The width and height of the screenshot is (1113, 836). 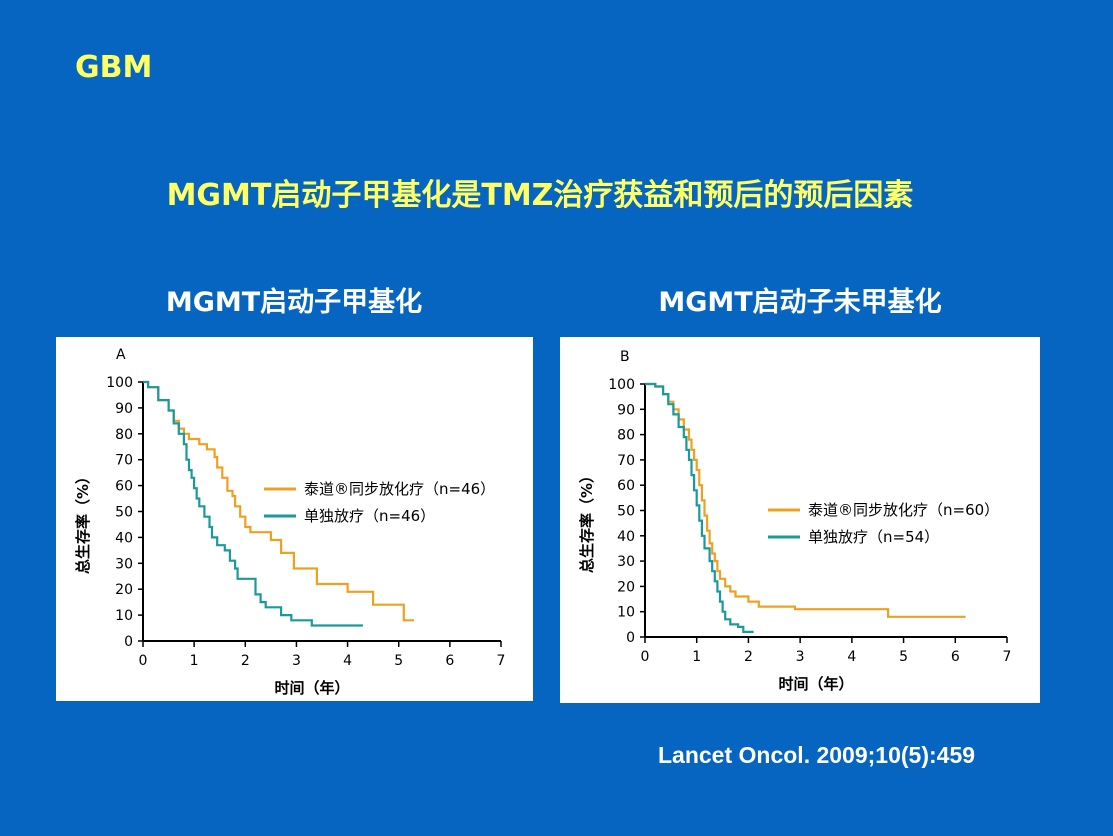 I want to click on panel-label: A, so click(x=121, y=355).